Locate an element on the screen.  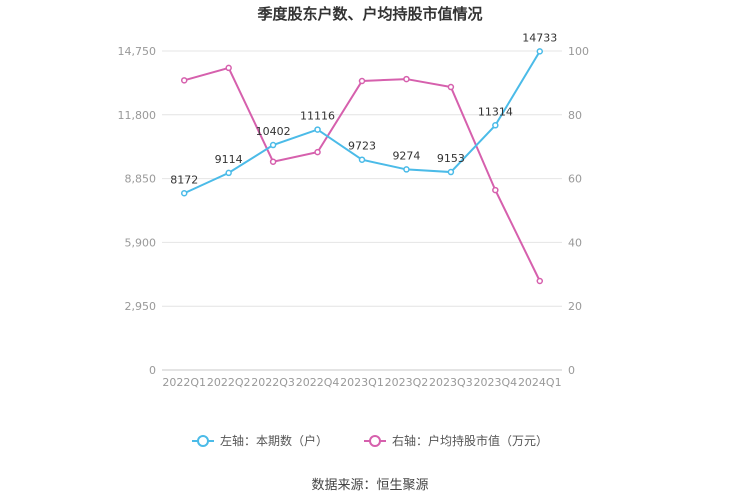
legend-label-left: 左轴：本期数（户） is located at coordinates (273, 441).